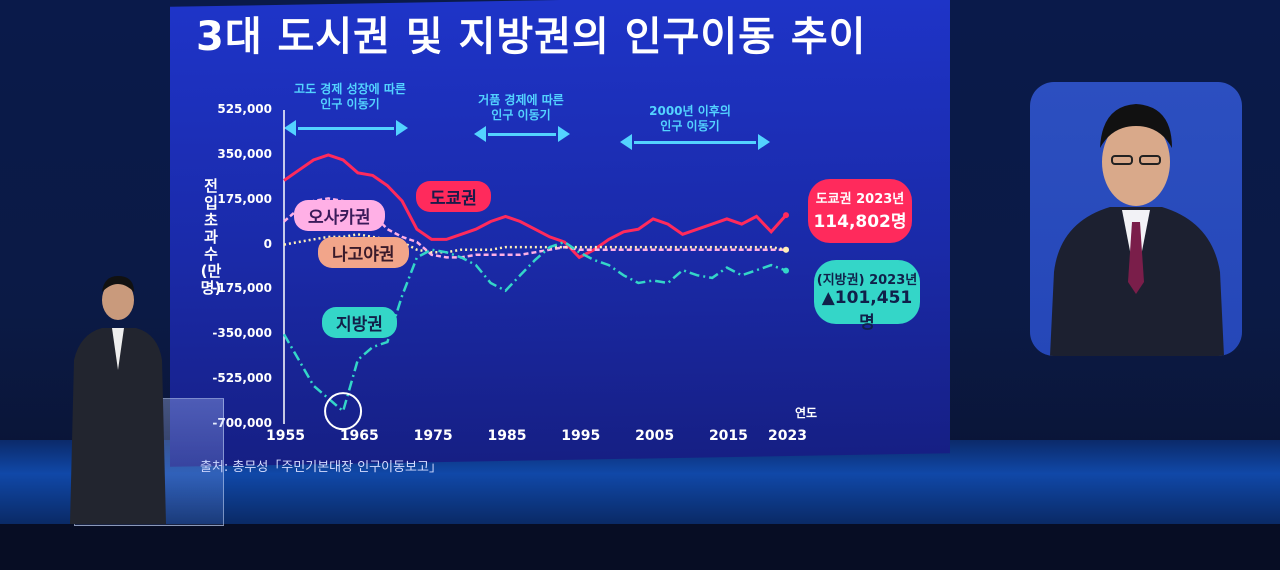 The image size is (1280, 570). I want to click on x-axis-unit: 연도, so click(806, 413).